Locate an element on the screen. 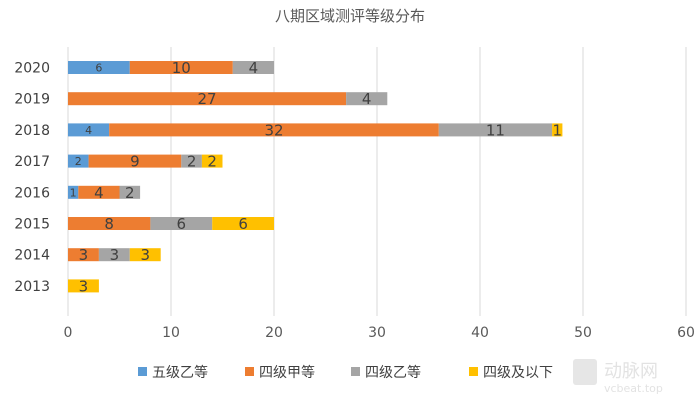  legend-item: 四级甲等 is located at coordinates (280, 372).